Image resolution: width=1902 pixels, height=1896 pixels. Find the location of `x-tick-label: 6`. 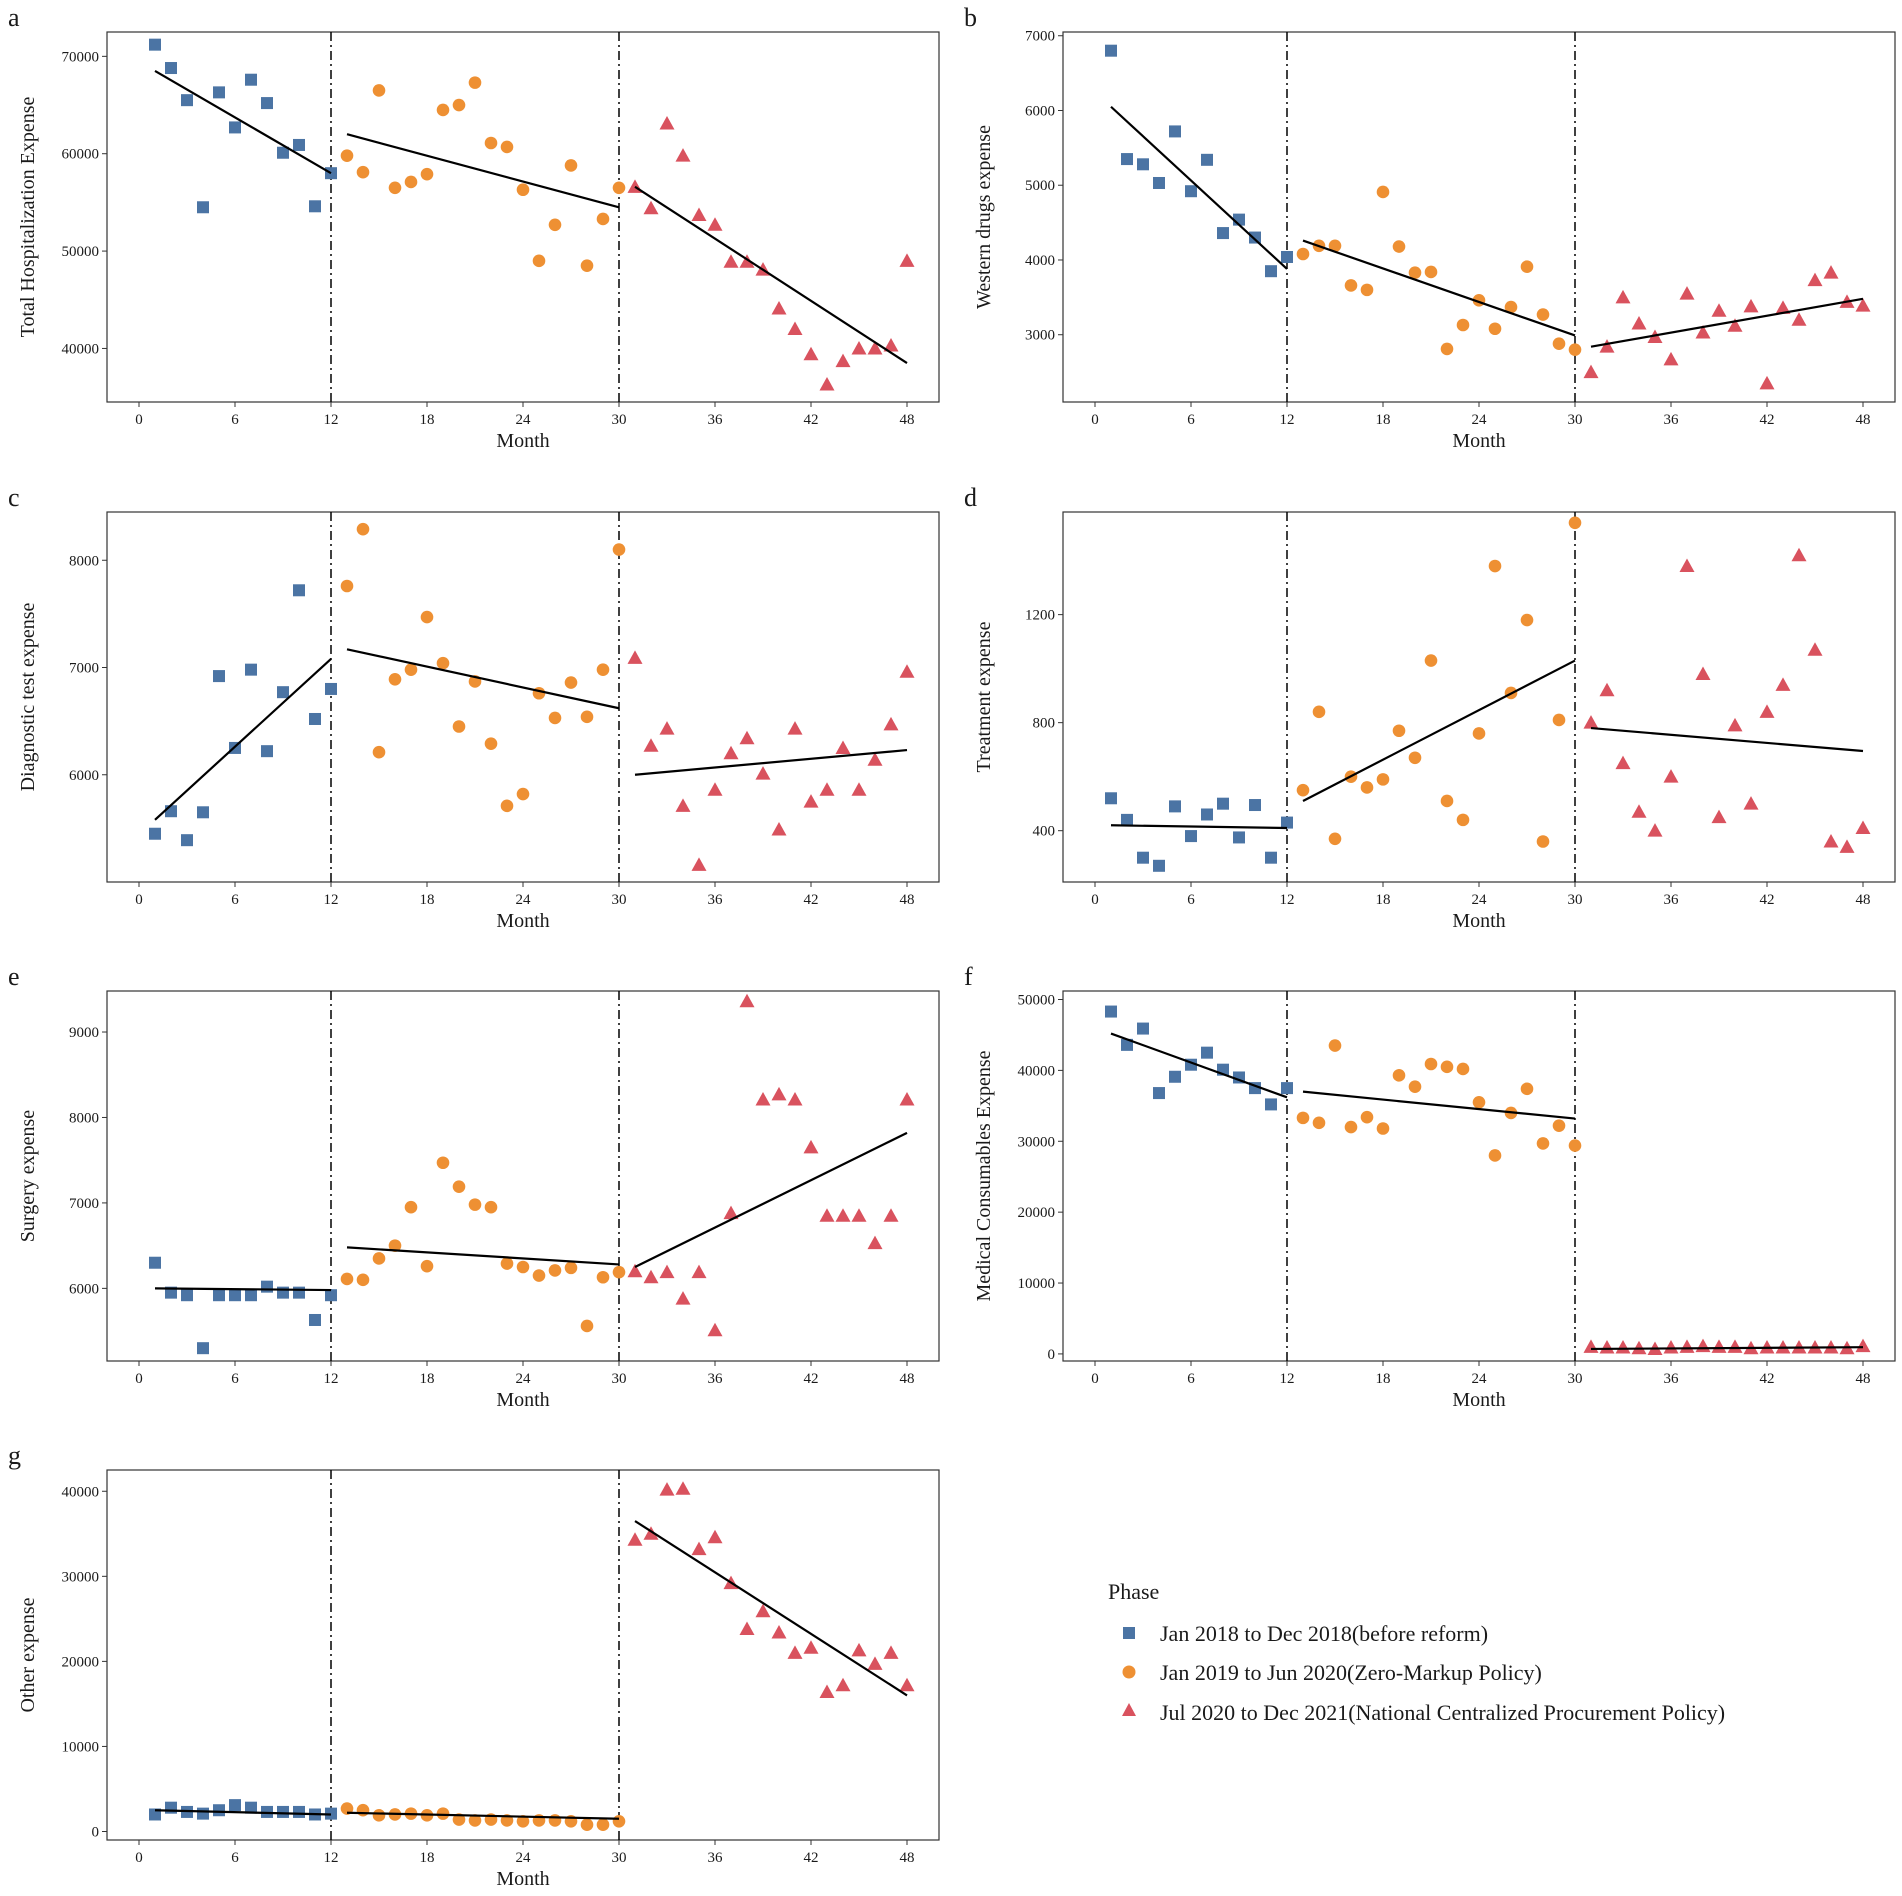

x-tick-label: 6 is located at coordinates (235, 420).